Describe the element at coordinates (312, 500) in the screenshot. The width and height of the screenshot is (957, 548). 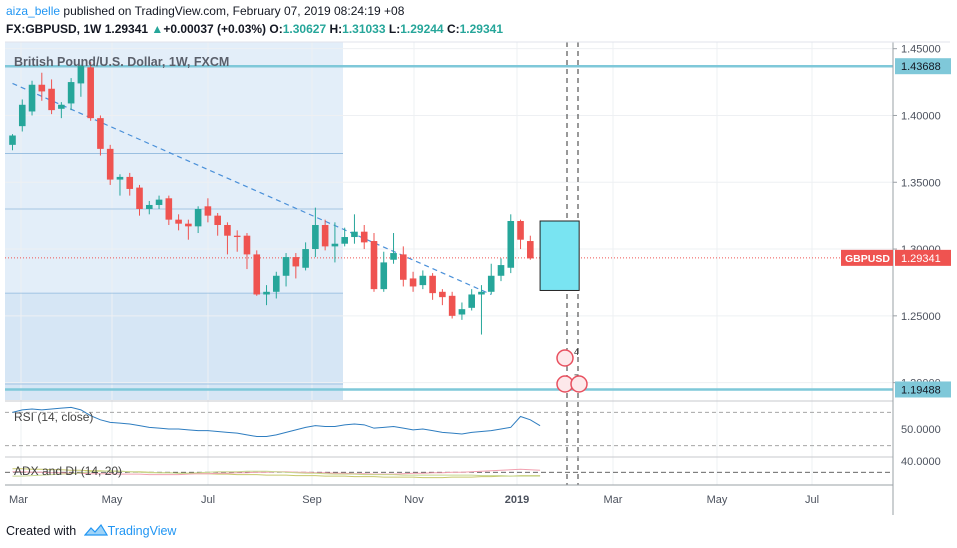
I see `time-tick-label: Sep` at that location.